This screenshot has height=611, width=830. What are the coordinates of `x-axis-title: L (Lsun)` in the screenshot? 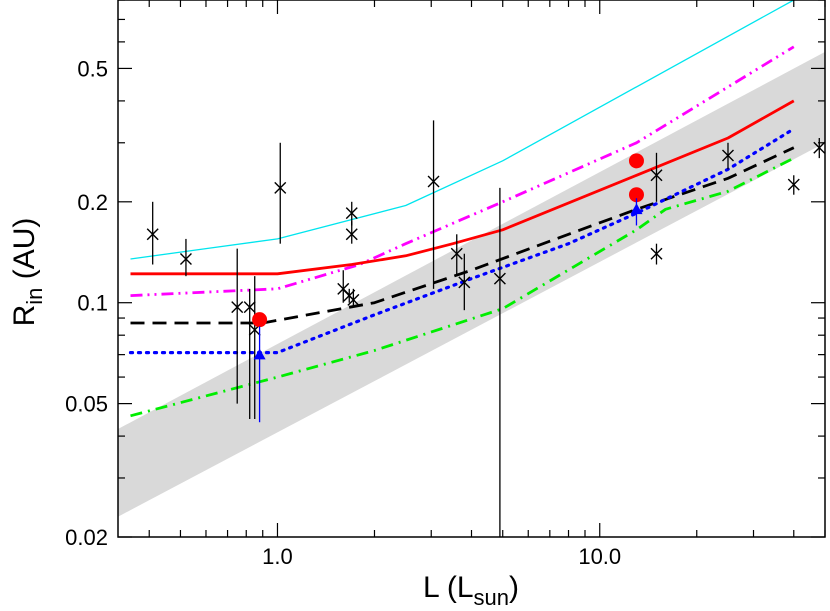 It's located at (471, 590).